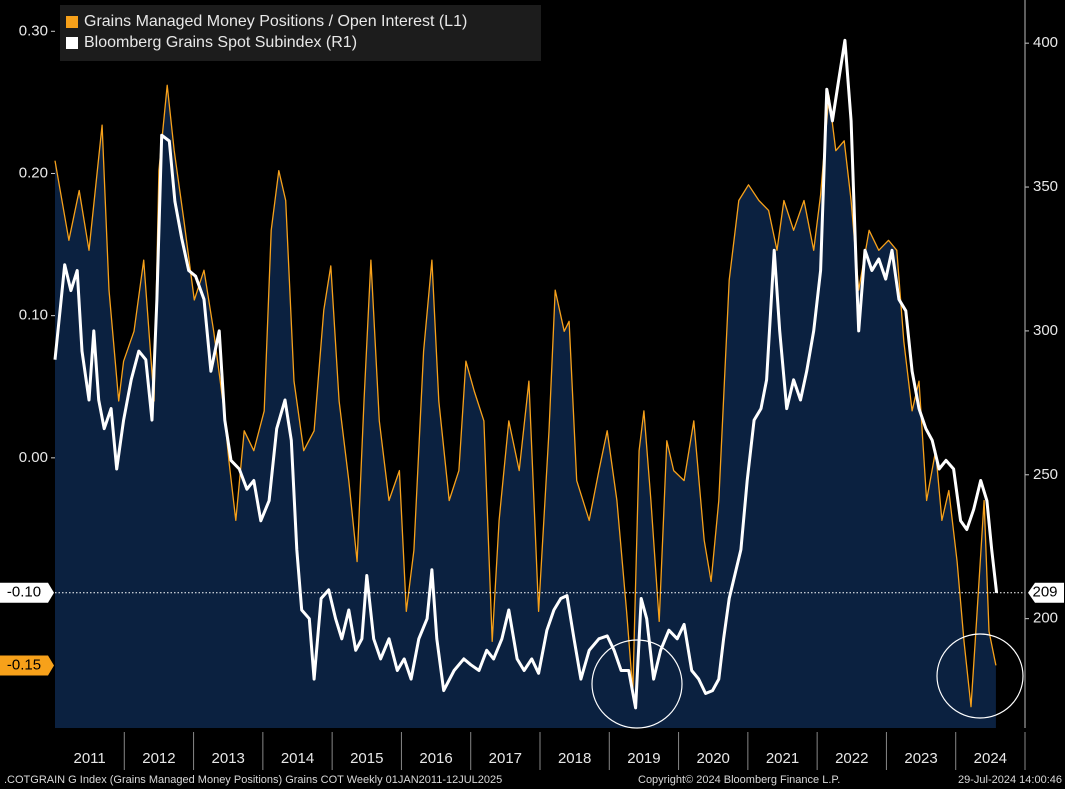 Image resolution: width=1065 pixels, height=789 pixels. Describe the element at coordinates (24, 592) in the screenshot. I see `last-value-label: -0.10` at that location.